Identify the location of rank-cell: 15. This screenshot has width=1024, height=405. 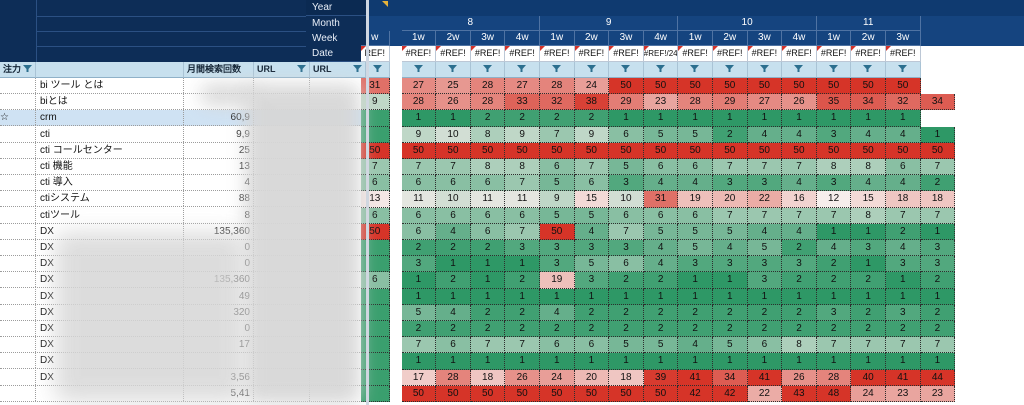
(592, 199).